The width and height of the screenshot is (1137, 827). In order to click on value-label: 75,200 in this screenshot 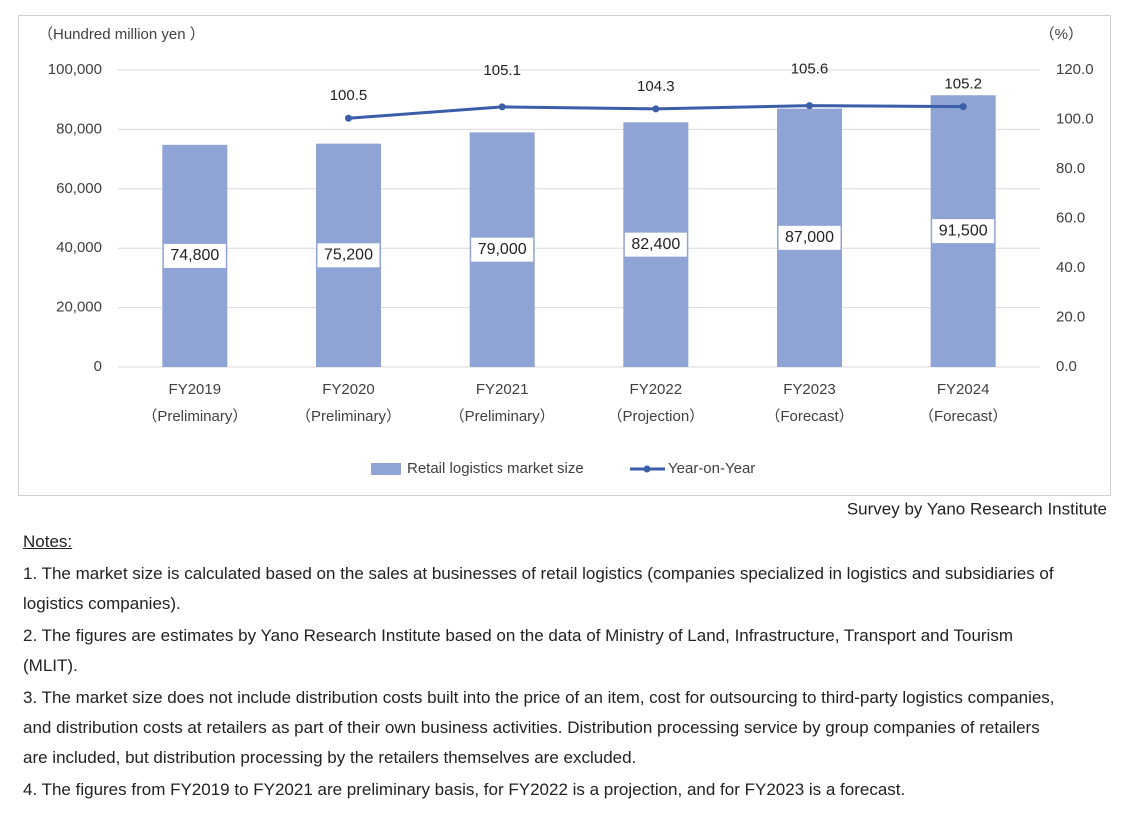, I will do `click(348, 255)`.